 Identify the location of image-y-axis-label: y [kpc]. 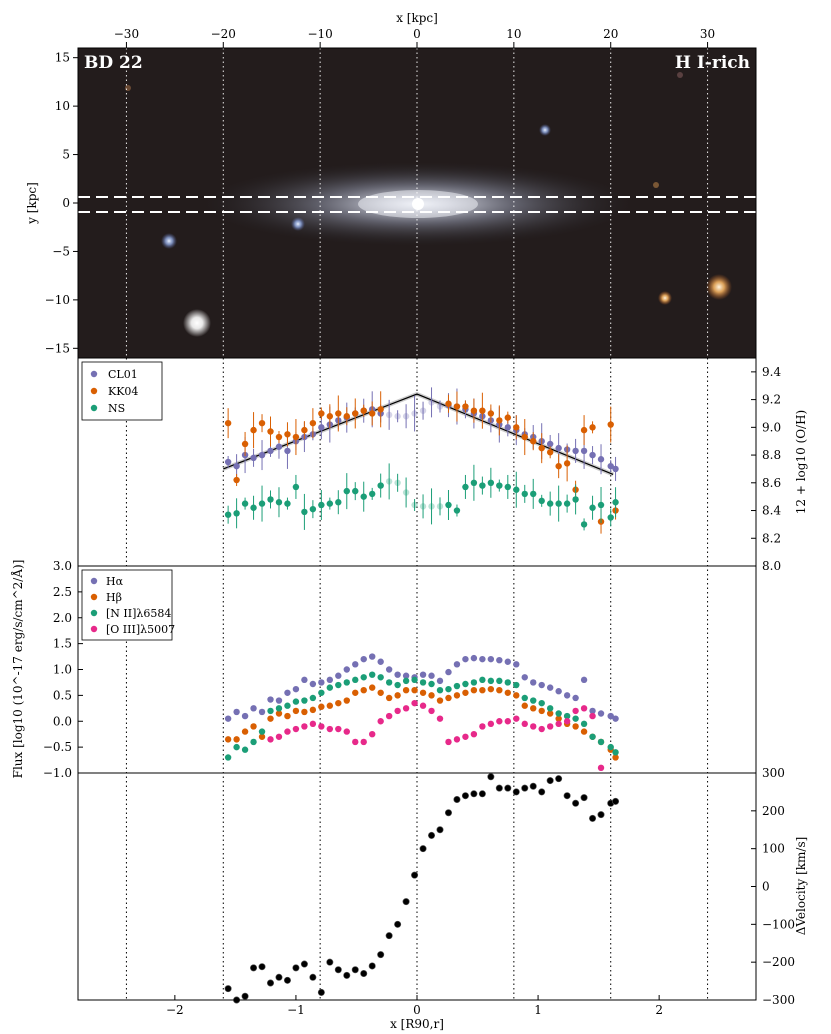
(32, 203).